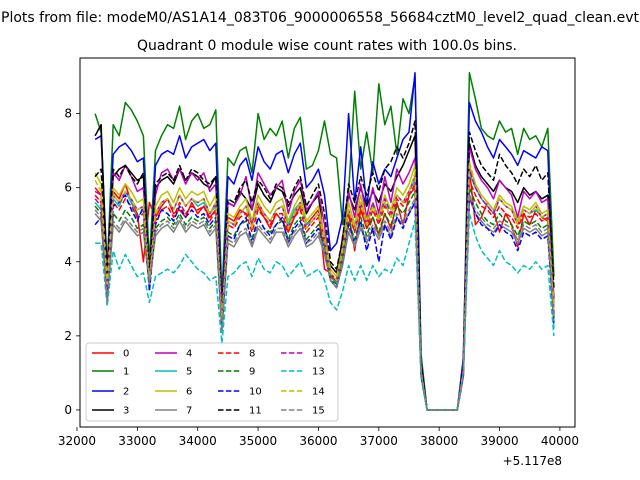 Image resolution: width=640 pixels, height=480 pixels. Describe the element at coordinates (560, 441) in the screenshot. I see `x-tick-label: 40000` at that location.